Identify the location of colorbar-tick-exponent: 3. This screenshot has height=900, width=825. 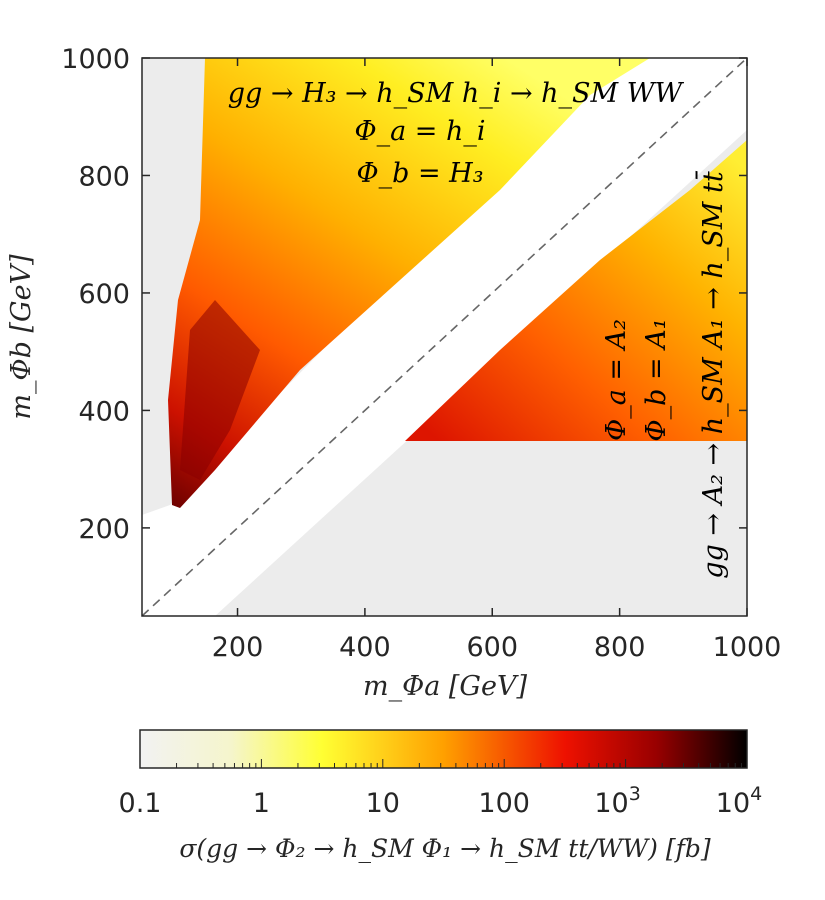
(635, 794).